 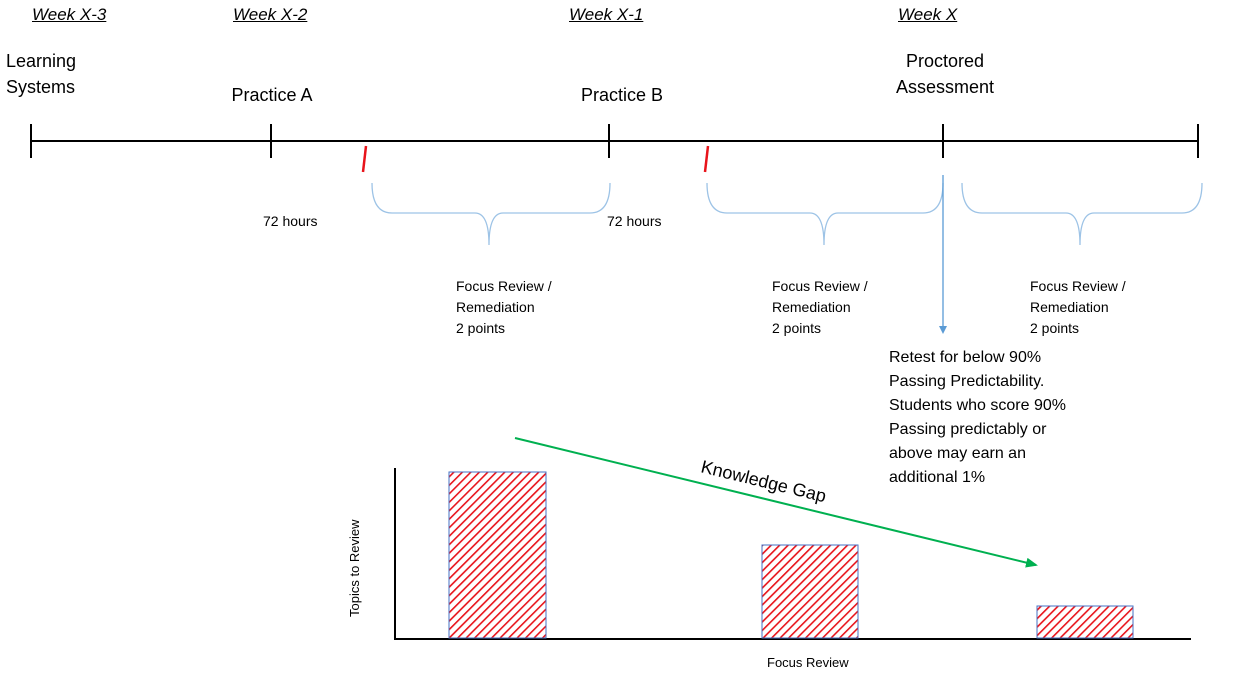 I want to click on chart-y-label: Topics to Review, so click(x=354, y=568).